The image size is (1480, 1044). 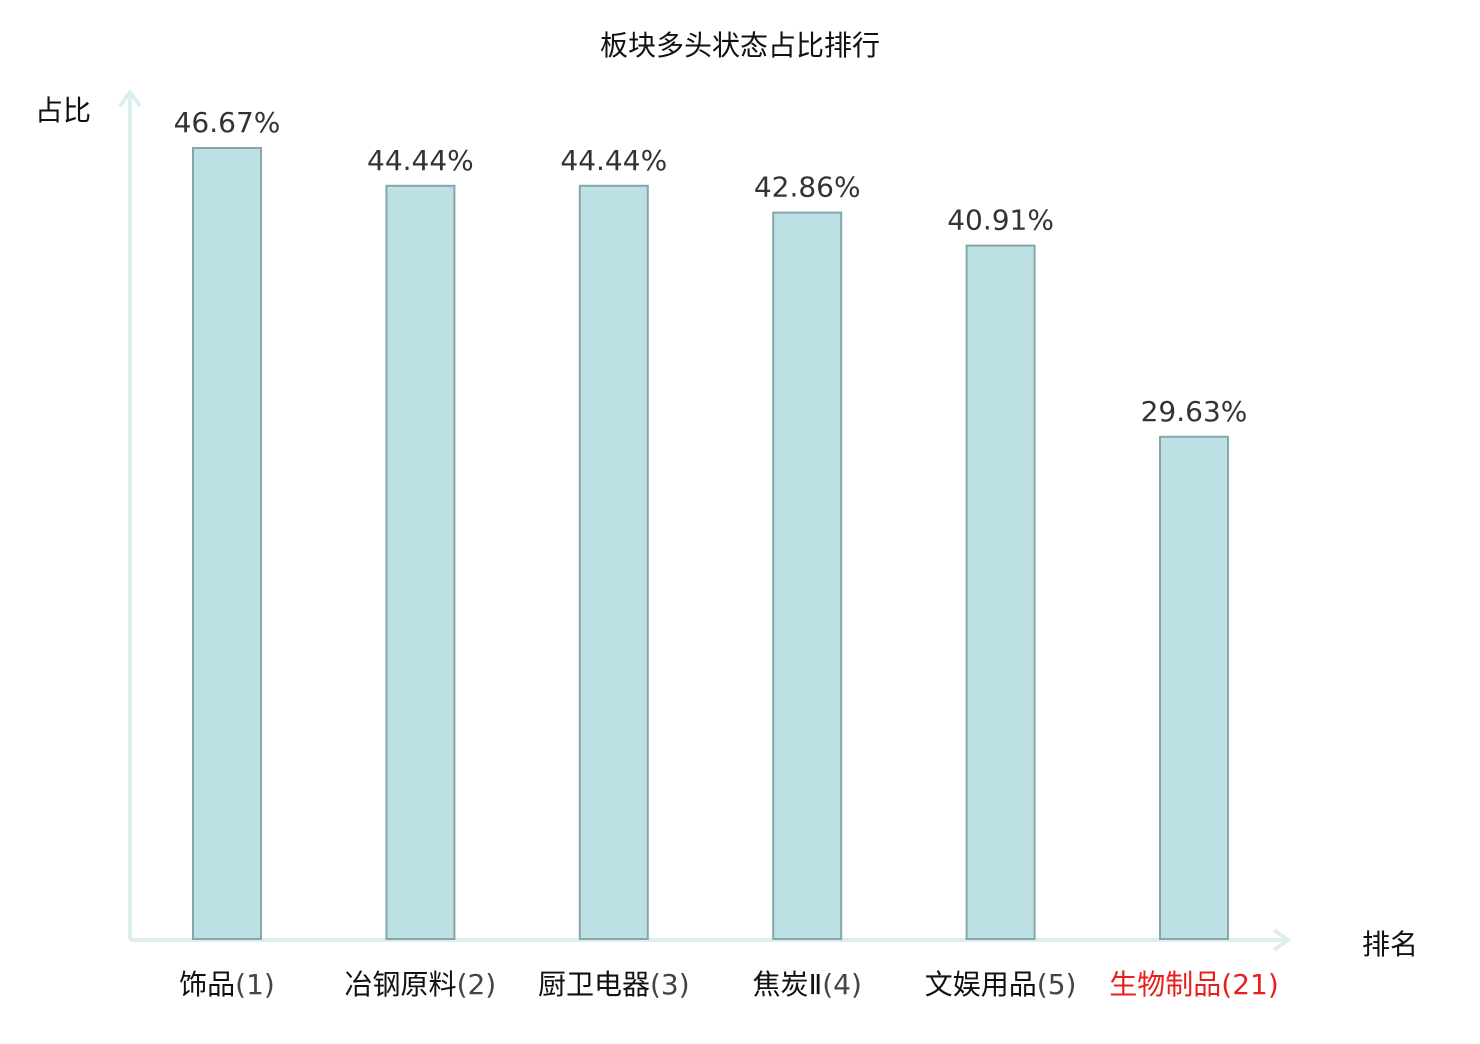 What do you see at coordinates (227, 122) in the screenshot?
I see `value-label: 46.67%` at bounding box center [227, 122].